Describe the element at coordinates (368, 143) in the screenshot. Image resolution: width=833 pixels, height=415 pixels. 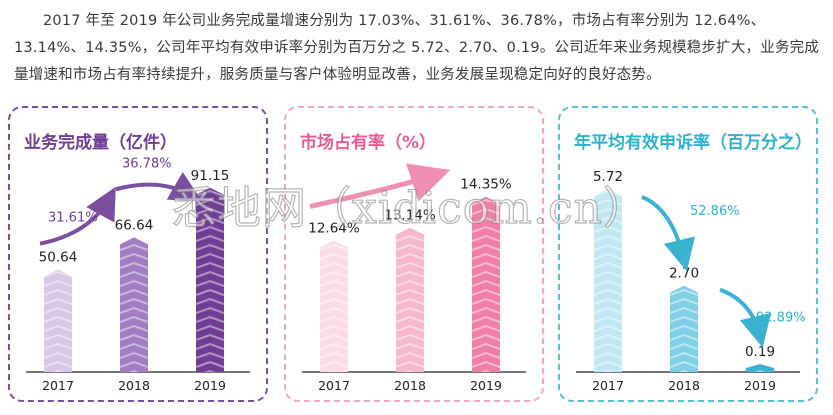
I see `chart-title: 市场占有率（%）` at that location.